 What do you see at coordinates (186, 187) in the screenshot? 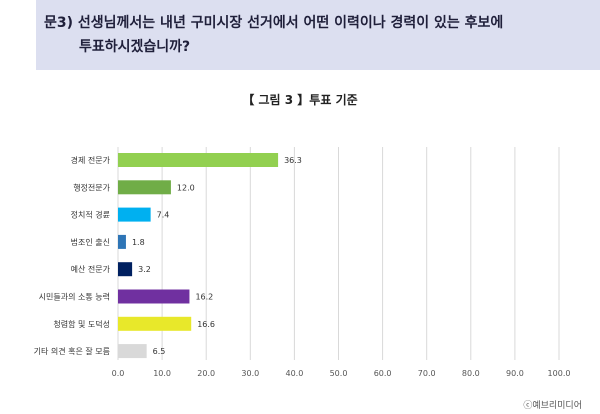
I see `value-label: 12.0` at bounding box center [186, 187].